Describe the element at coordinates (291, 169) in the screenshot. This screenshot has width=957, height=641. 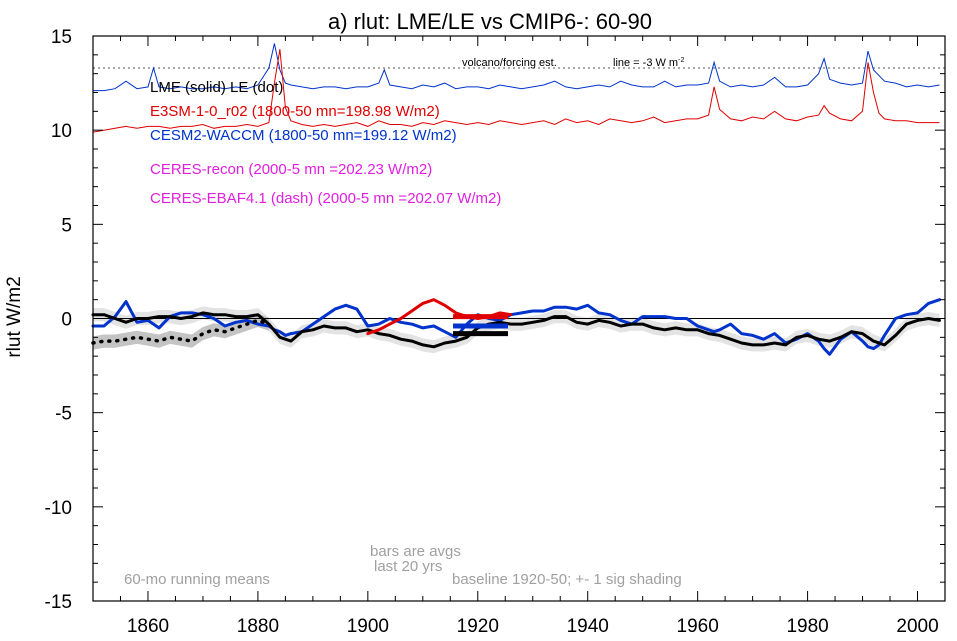
I see `legend-entry-ceres-recon: CERES-recon (2000-5 mn =202.23 W/m2)` at that location.